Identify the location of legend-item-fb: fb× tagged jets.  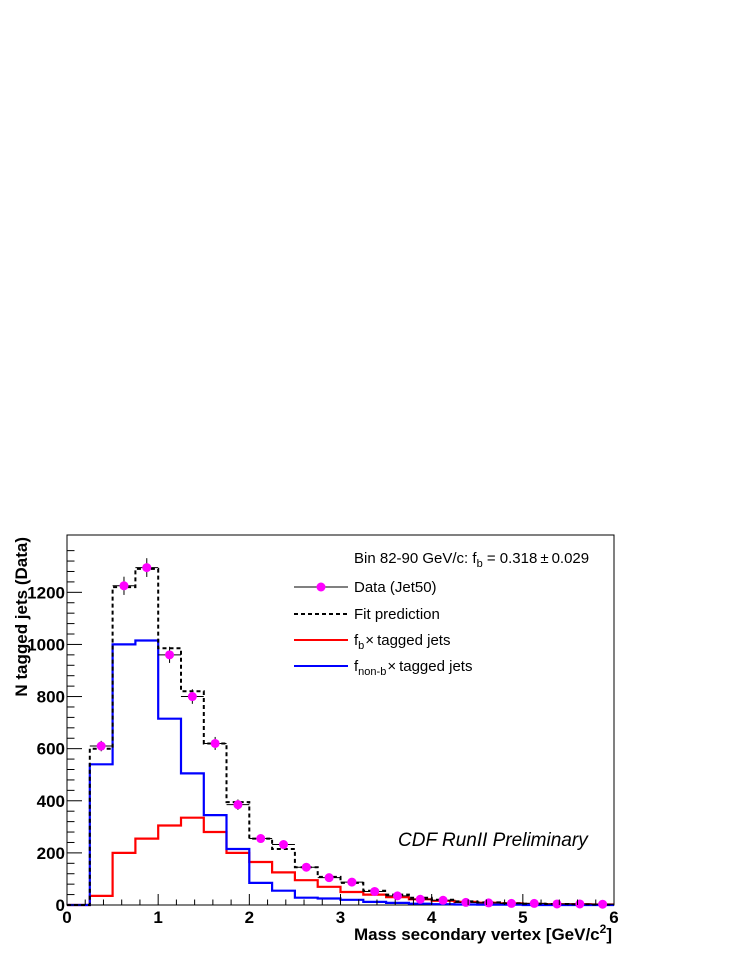
(372, 642).